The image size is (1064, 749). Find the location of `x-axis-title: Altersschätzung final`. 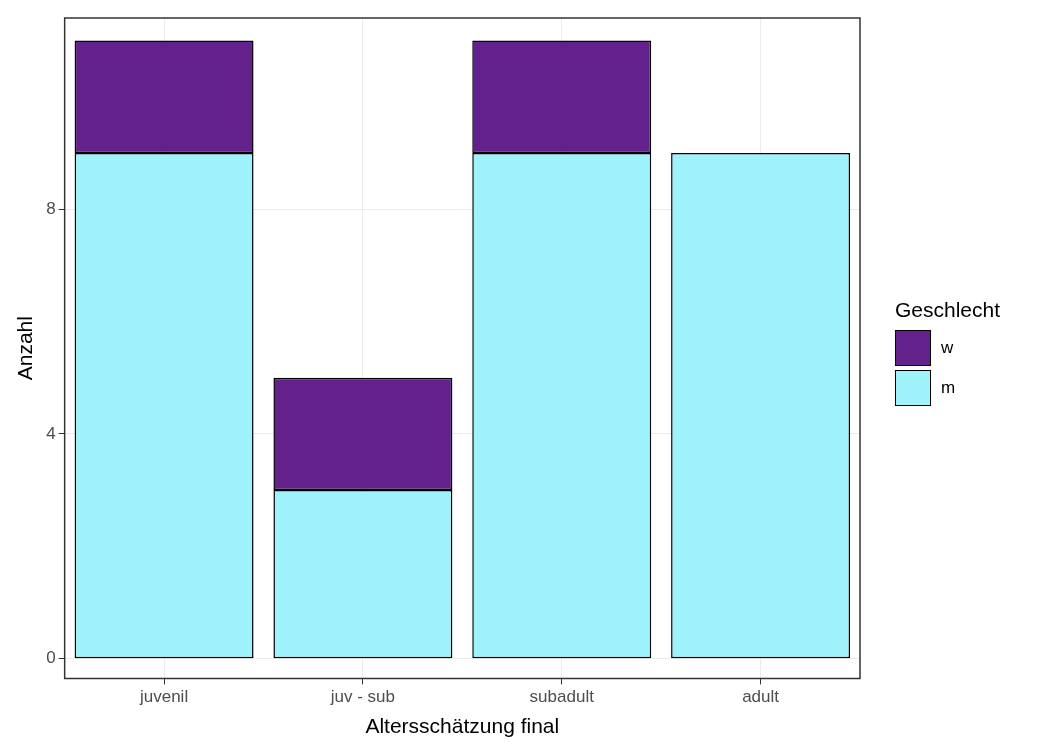

x-axis-title: Altersschätzung final is located at coordinates (462, 726).